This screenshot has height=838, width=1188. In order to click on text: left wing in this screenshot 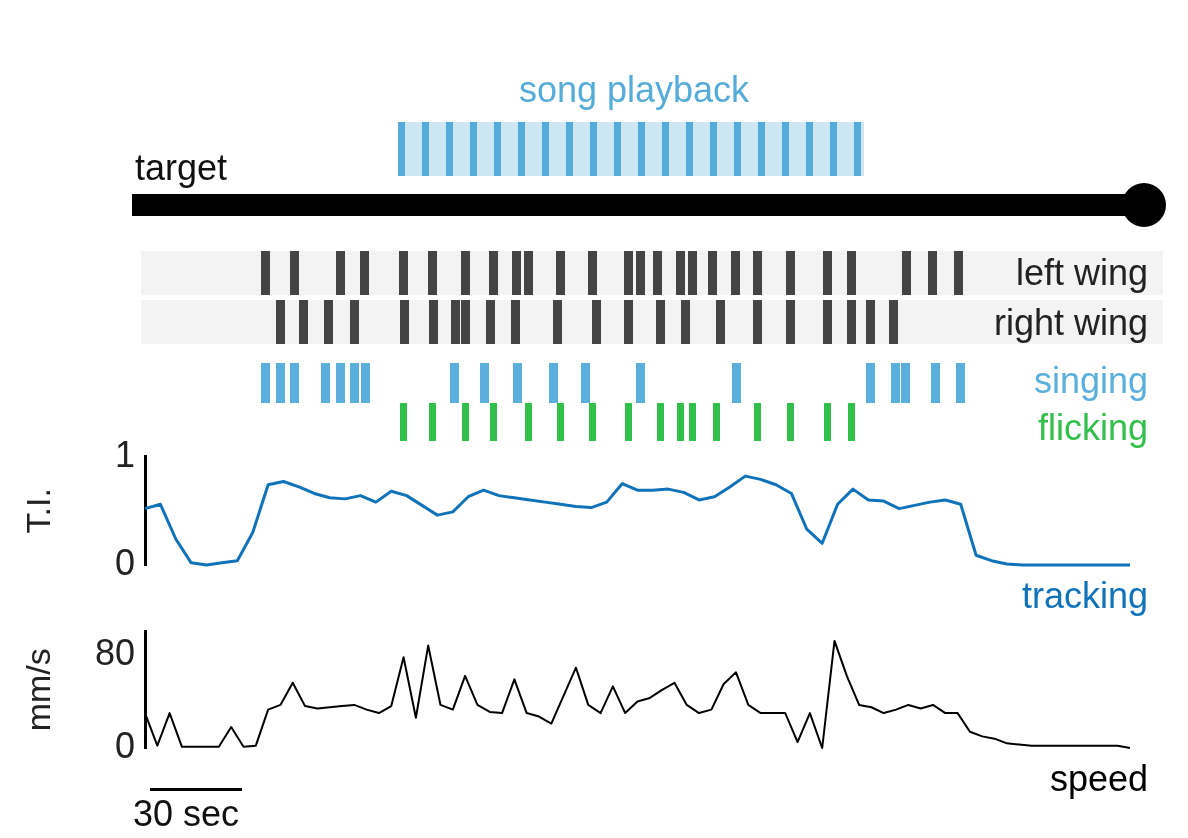, I will do `click(1081, 272)`.